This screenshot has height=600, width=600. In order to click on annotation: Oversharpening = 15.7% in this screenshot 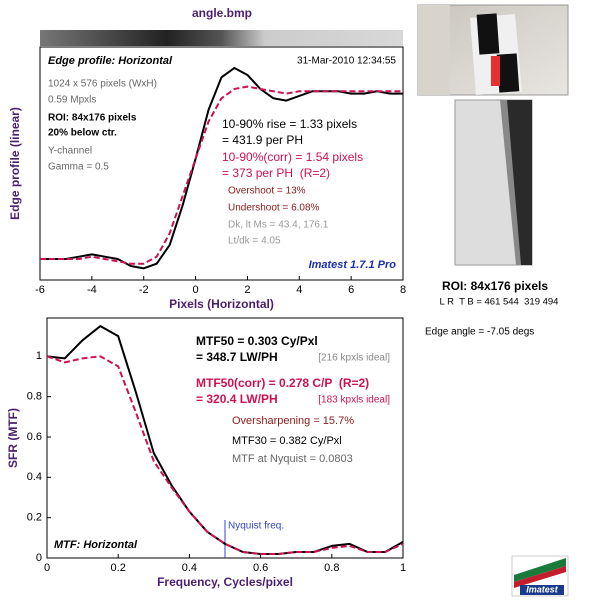, I will do `click(293, 421)`.